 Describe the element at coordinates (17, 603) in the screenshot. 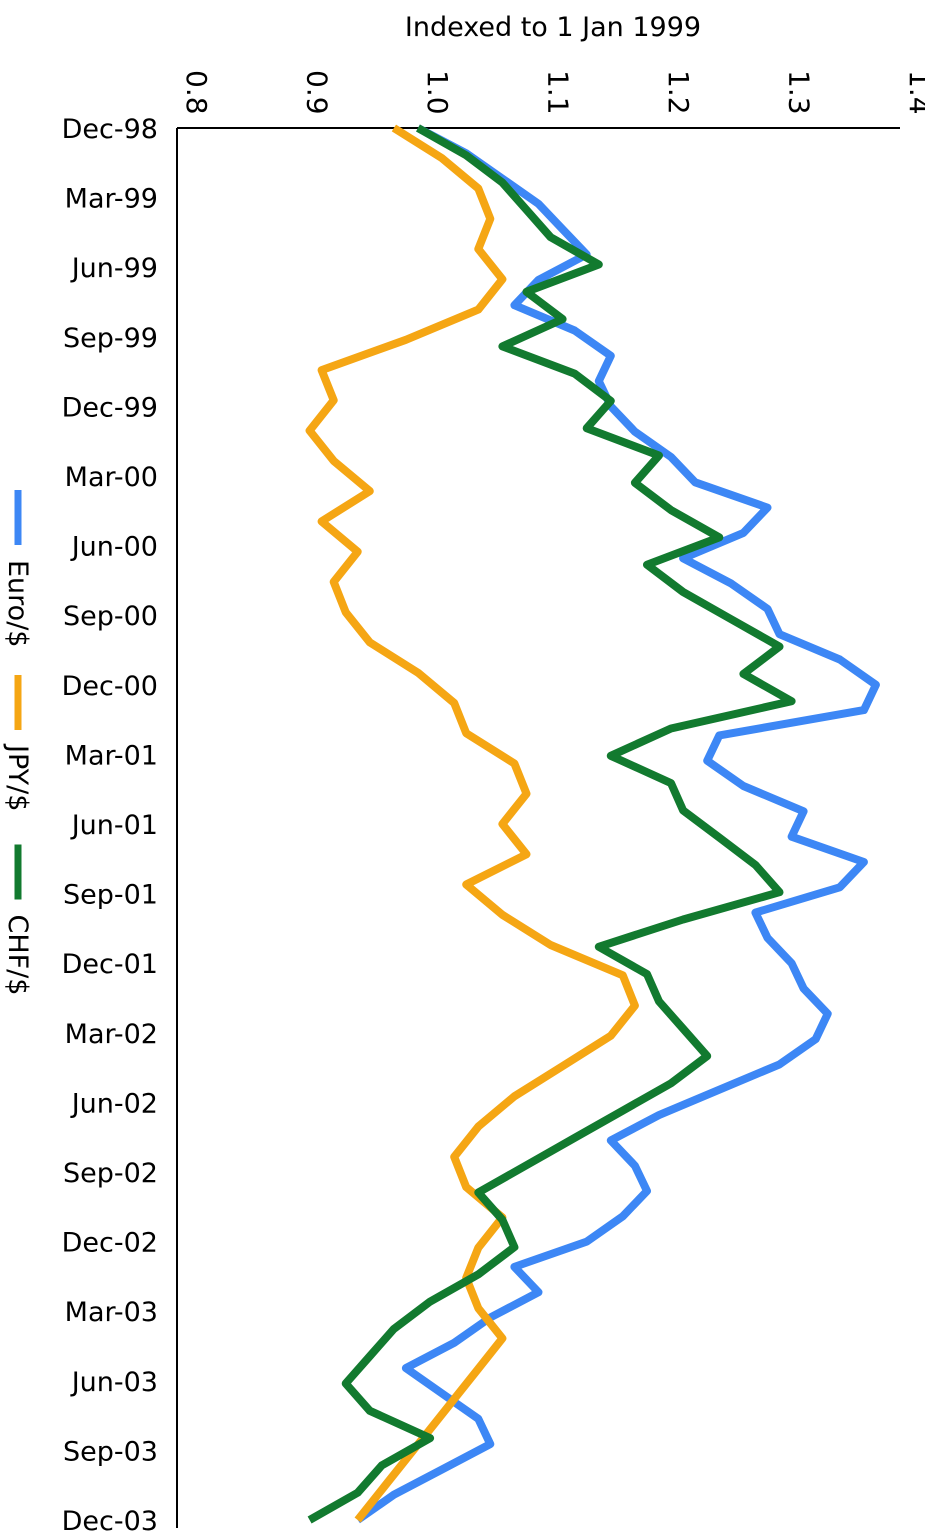

I see `legend-label: Euro/$` at that location.